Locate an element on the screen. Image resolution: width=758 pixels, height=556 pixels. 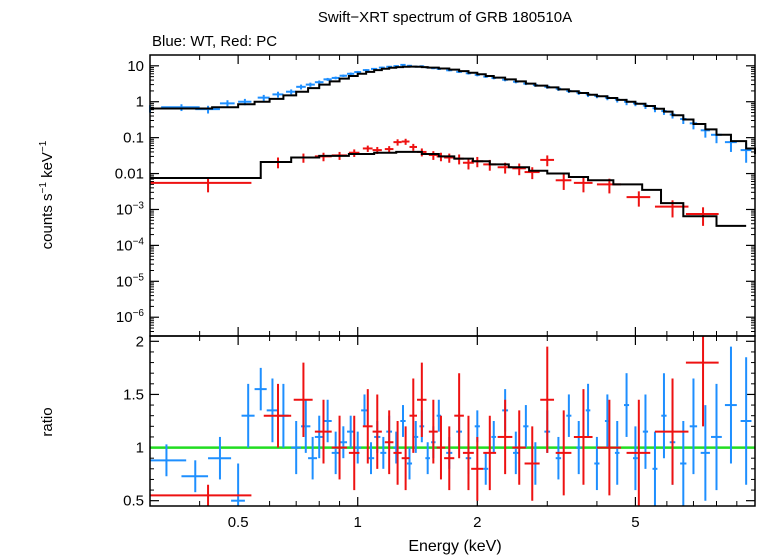
spectrum-y-tick-label: 10⁻⁵ is located at coordinates (130, 281).